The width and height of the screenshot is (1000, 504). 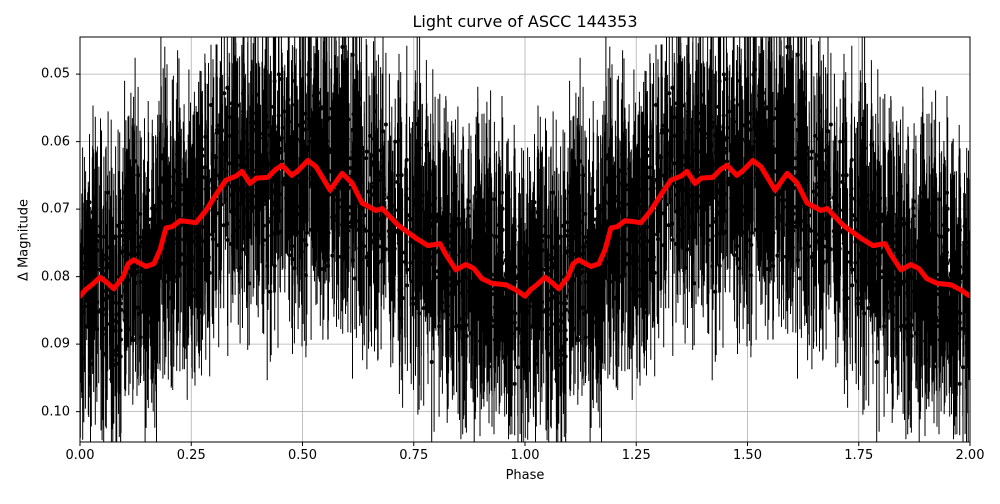 I want to click on x-tick-label: 0.75, so click(x=414, y=455).